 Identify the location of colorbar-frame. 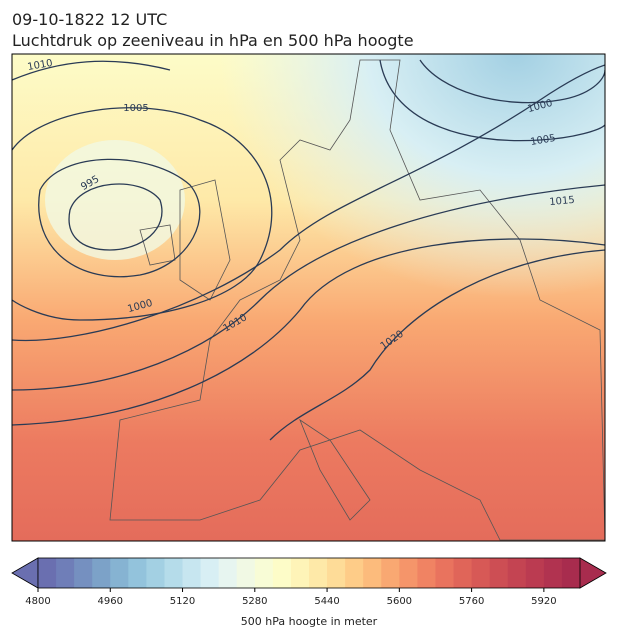
(309, 573).